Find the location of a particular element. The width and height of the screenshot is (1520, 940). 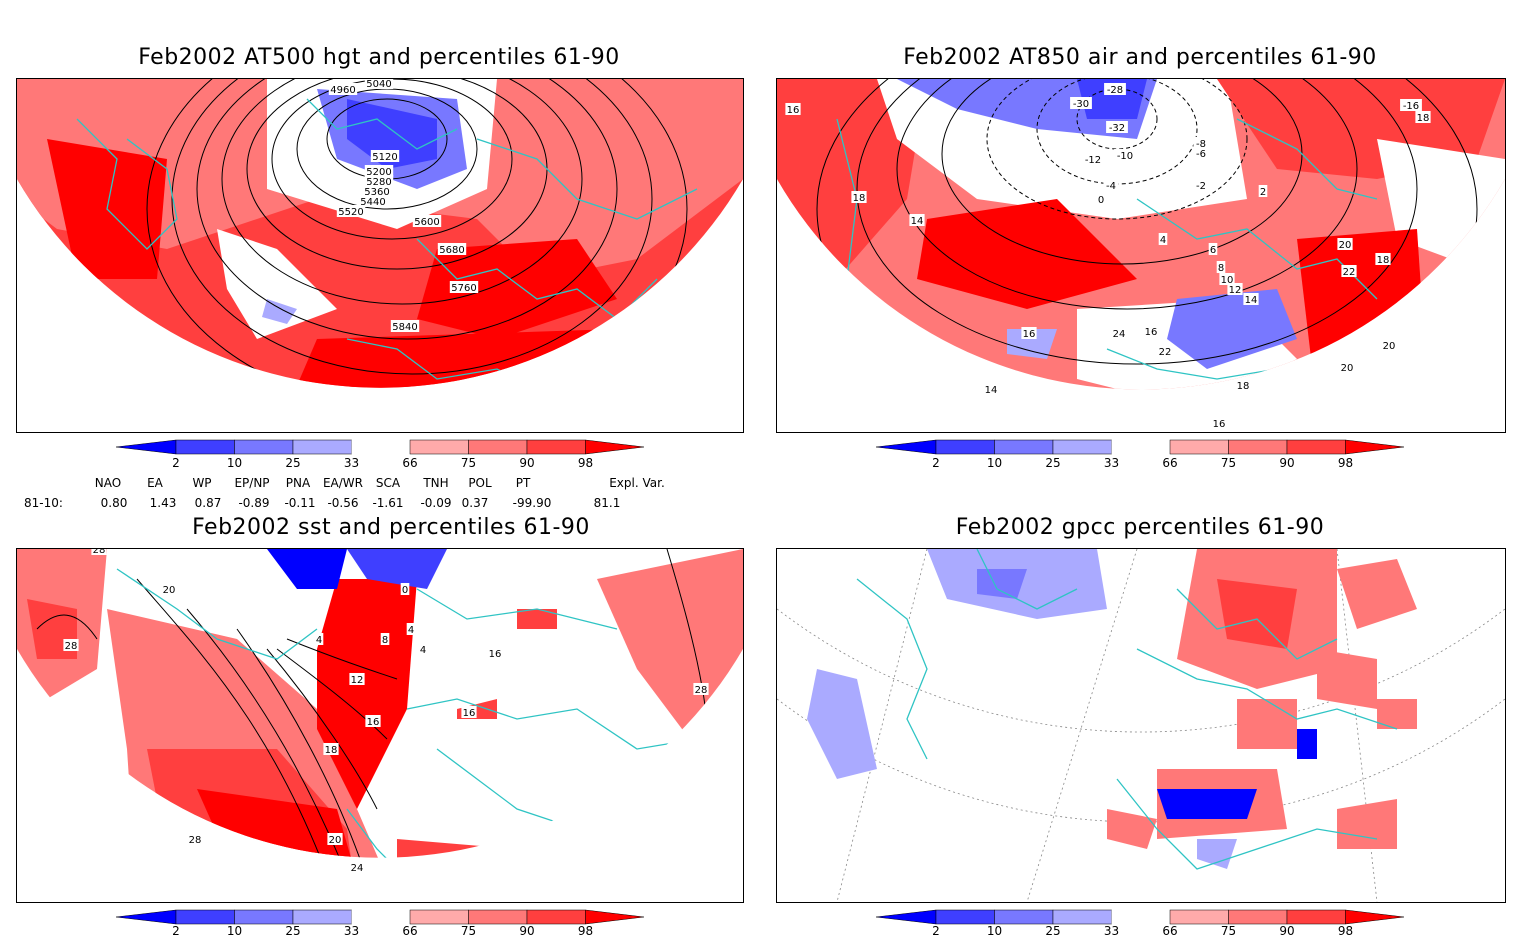

contour-label: 4960 is located at coordinates (342, 90).